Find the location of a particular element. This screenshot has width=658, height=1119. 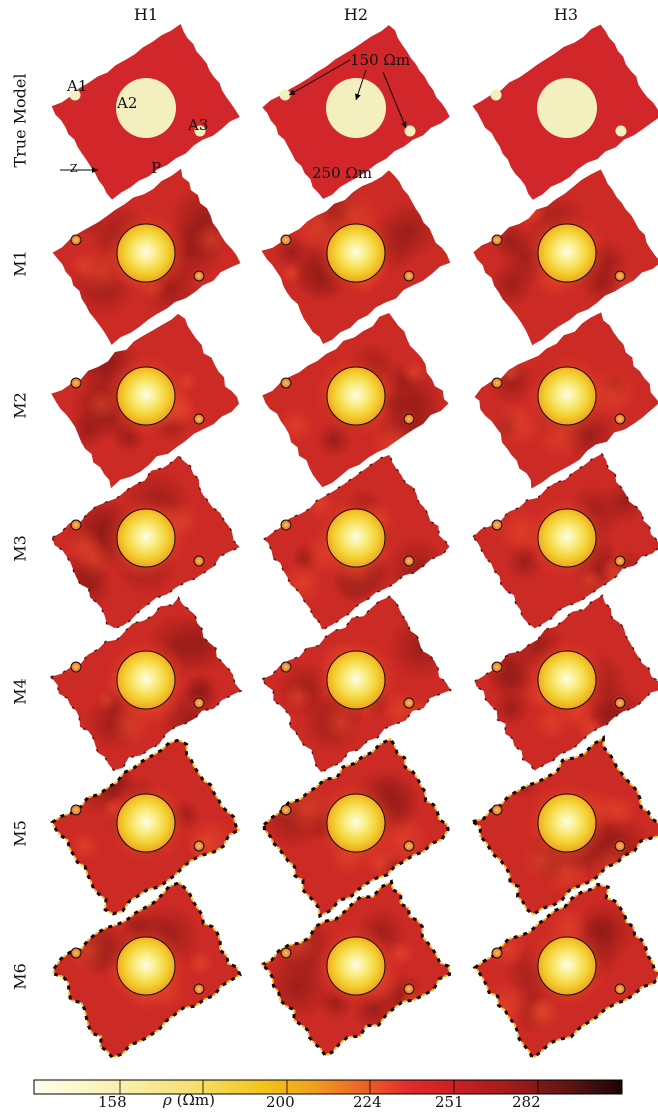

colorbar-symbol: ρ is located at coordinates (167, 1100).